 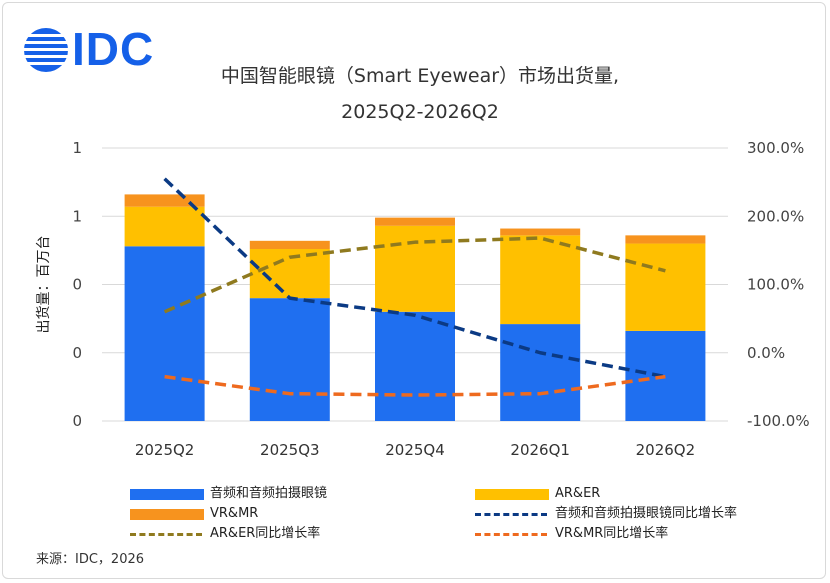 I want to click on legend-item: VR&MR同比增长率, so click(x=625, y=534).